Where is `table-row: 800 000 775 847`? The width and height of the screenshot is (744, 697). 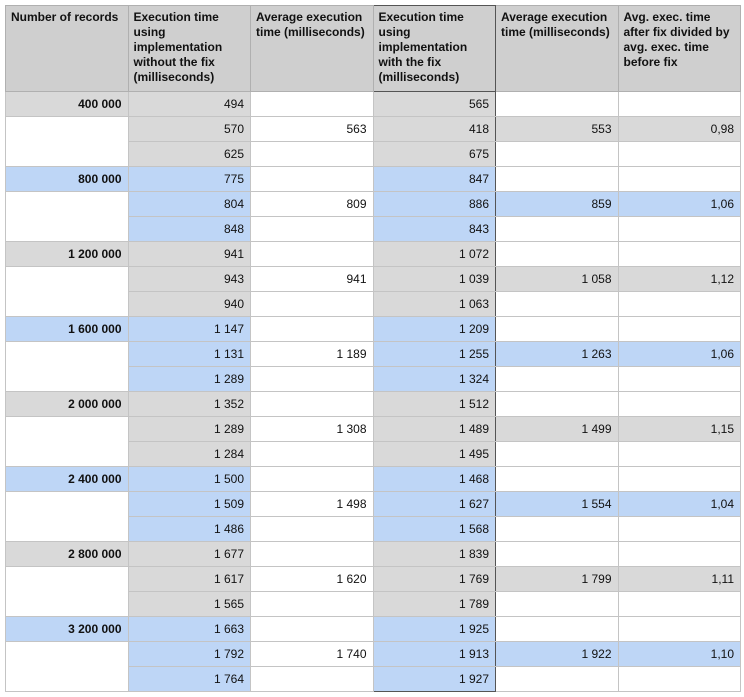 table-row: 800 000 775 847 is located at coordinates (373, 179).